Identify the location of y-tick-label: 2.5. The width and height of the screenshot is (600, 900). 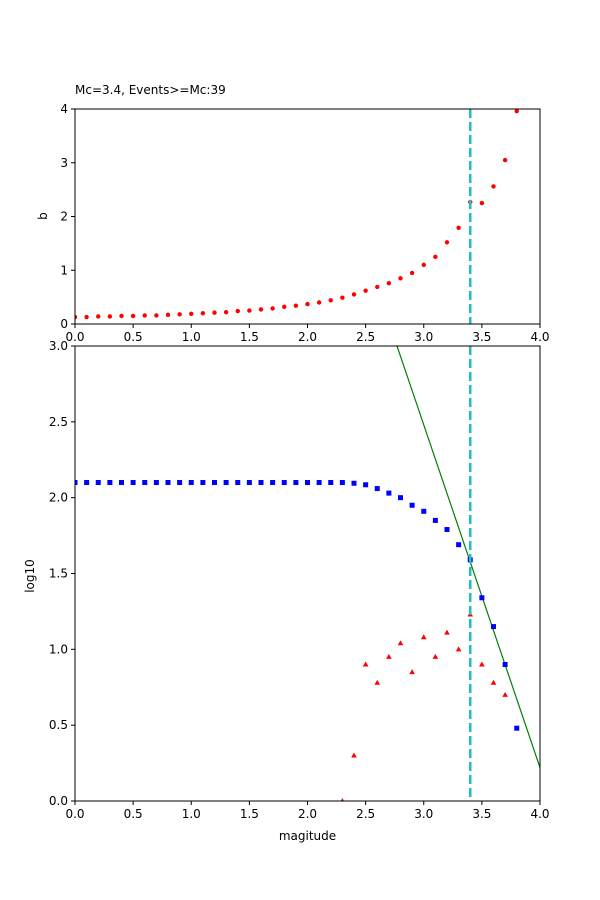
(58, 422).